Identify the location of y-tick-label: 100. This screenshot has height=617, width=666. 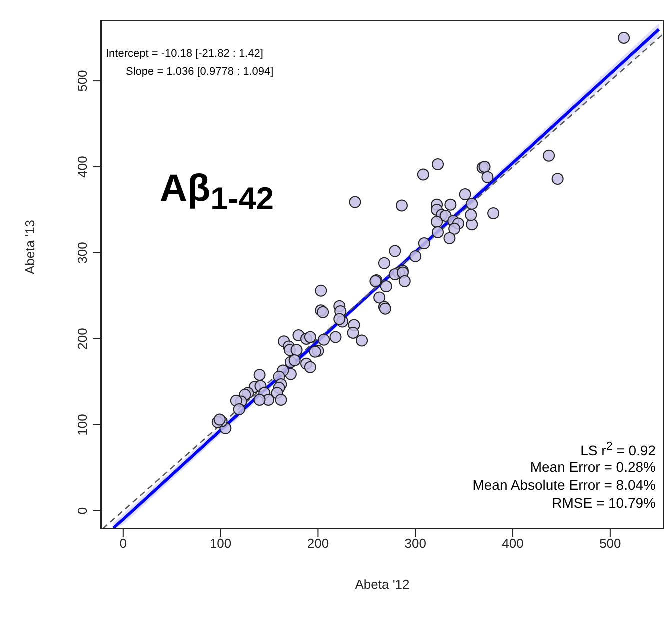
(82, 425).